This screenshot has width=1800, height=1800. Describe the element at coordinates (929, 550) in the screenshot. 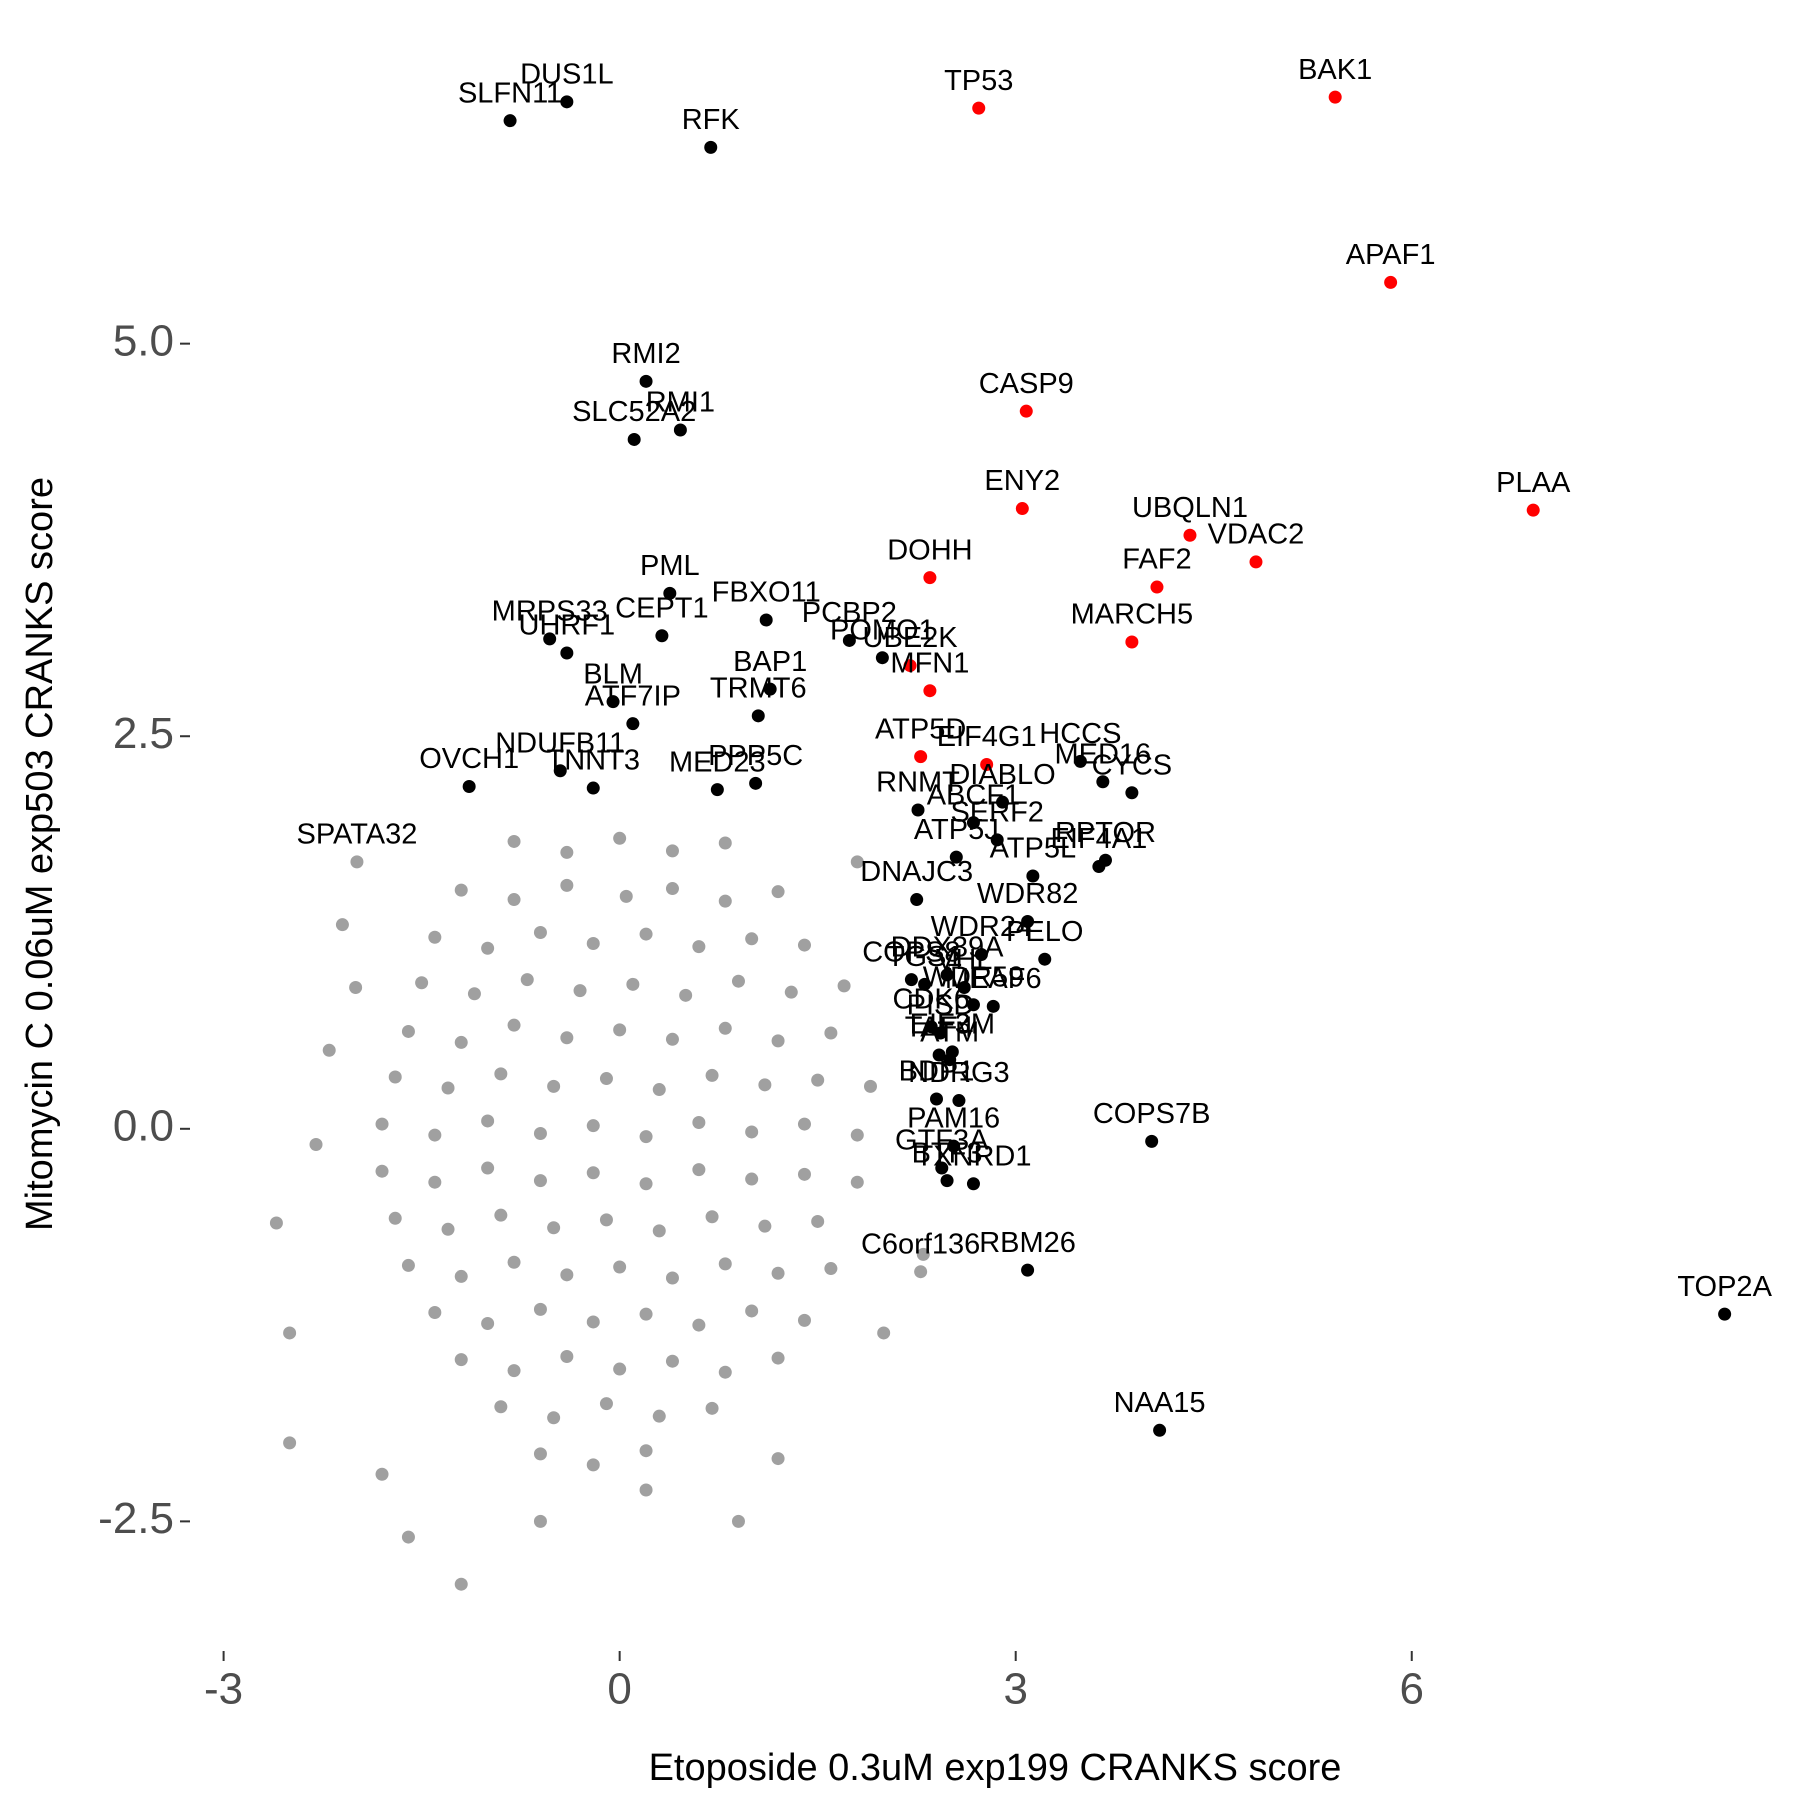

I see `point-label: DOHH` at that location.